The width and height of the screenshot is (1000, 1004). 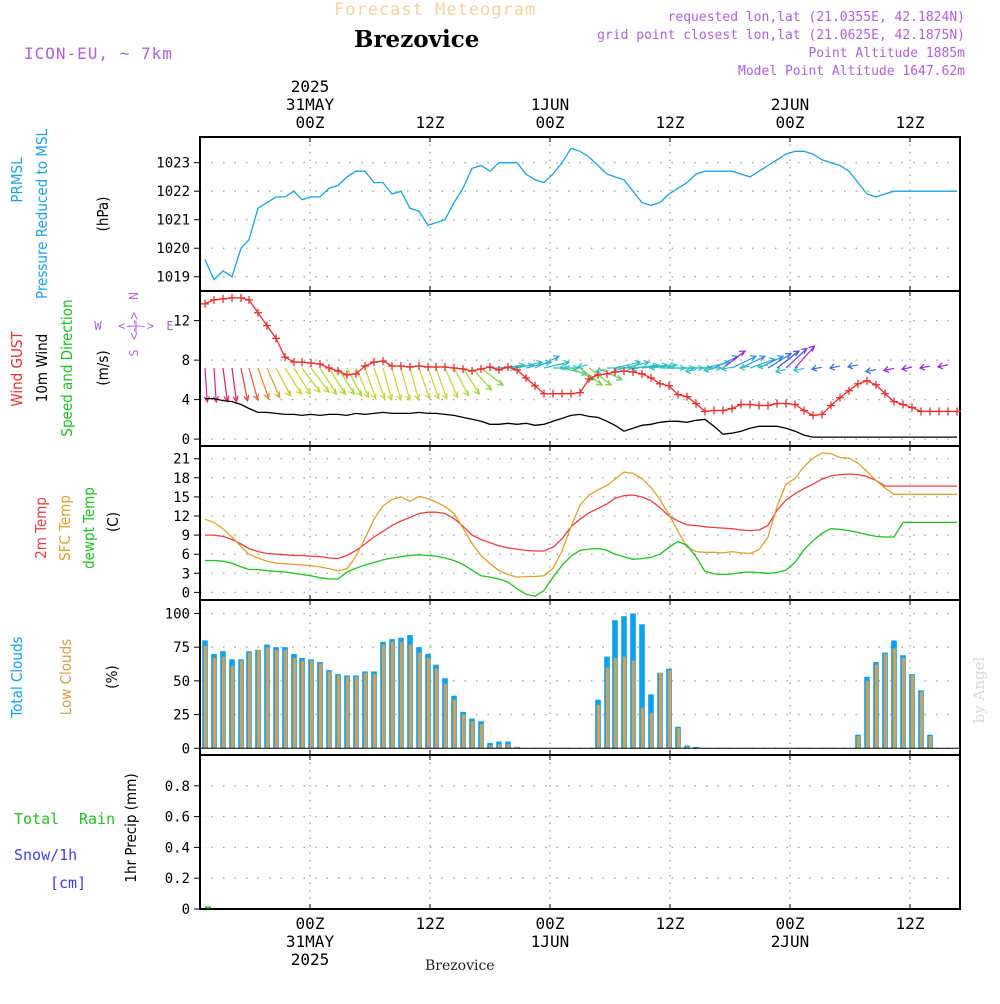 I want to click on wind-label: 10m Wind, so click(x=42, y=368).